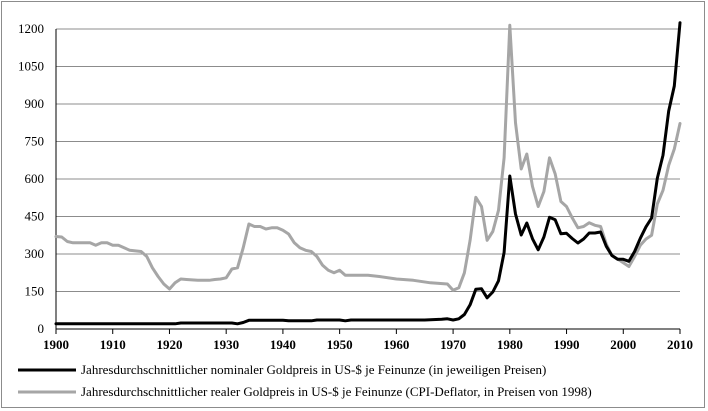  I want to click on x-tick-label: 1960, so click(396, 344).